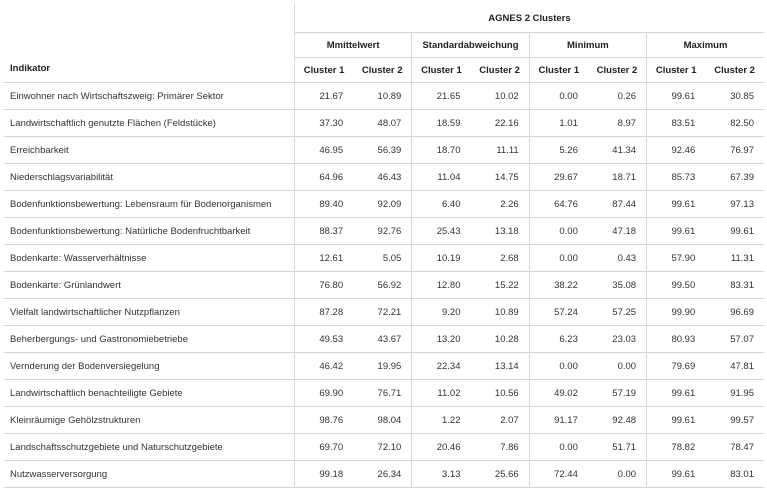 The width and height of the screenshot is (767, 499). What do you see at coordinates (441, 420) in the screenshot?
I see `value-cell: 1.22` at bounding box center [441, 420].